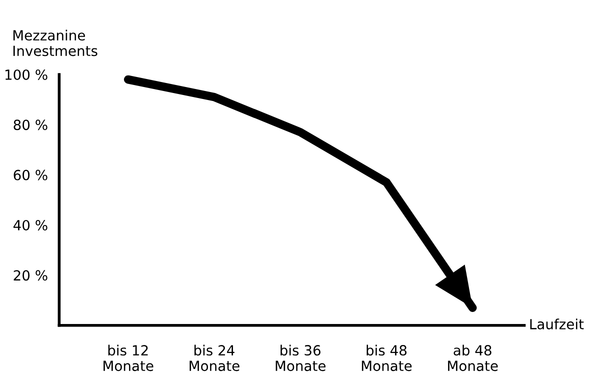 This screenshot has width=604, height=392. What do you see at coordinates (55, 43) in the screenshot?
I see `y-axis-title: Mezzanine Investments` at bounding box center [55, 43].